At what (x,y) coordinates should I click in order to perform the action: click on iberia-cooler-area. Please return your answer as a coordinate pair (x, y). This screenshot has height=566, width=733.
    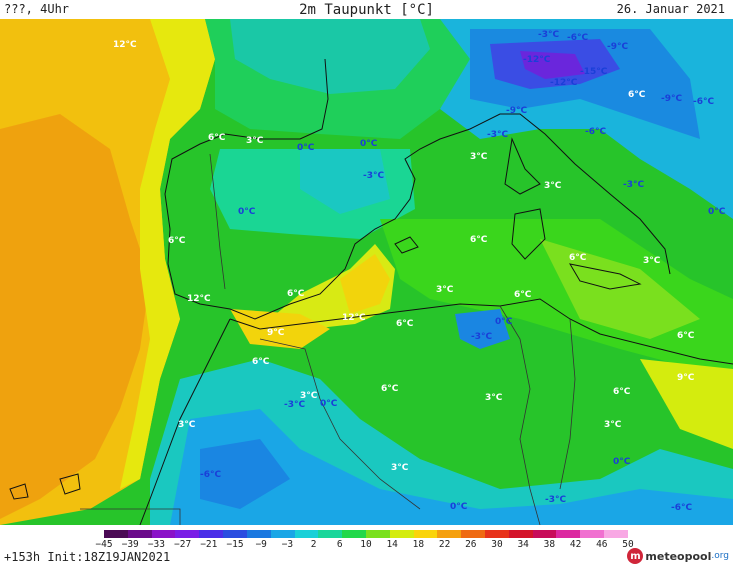
    Looking at the image, I should click on (345, 181).